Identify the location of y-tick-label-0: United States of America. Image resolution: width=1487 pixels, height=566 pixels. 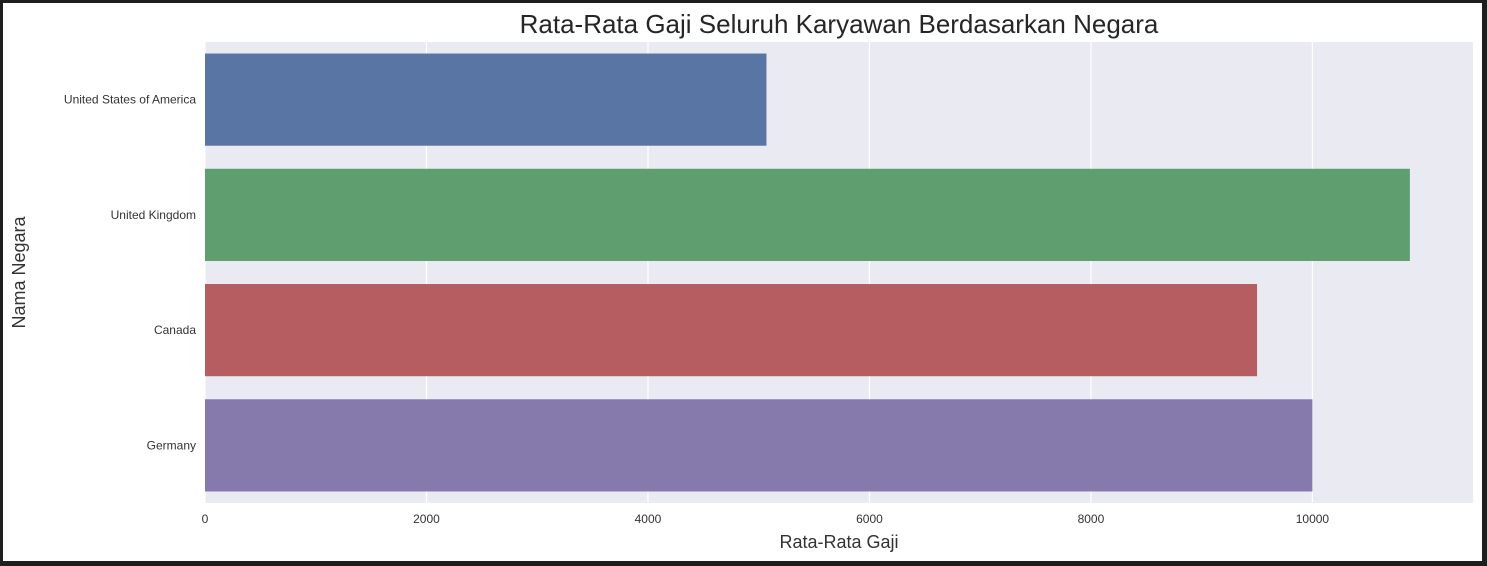
(130, 100).